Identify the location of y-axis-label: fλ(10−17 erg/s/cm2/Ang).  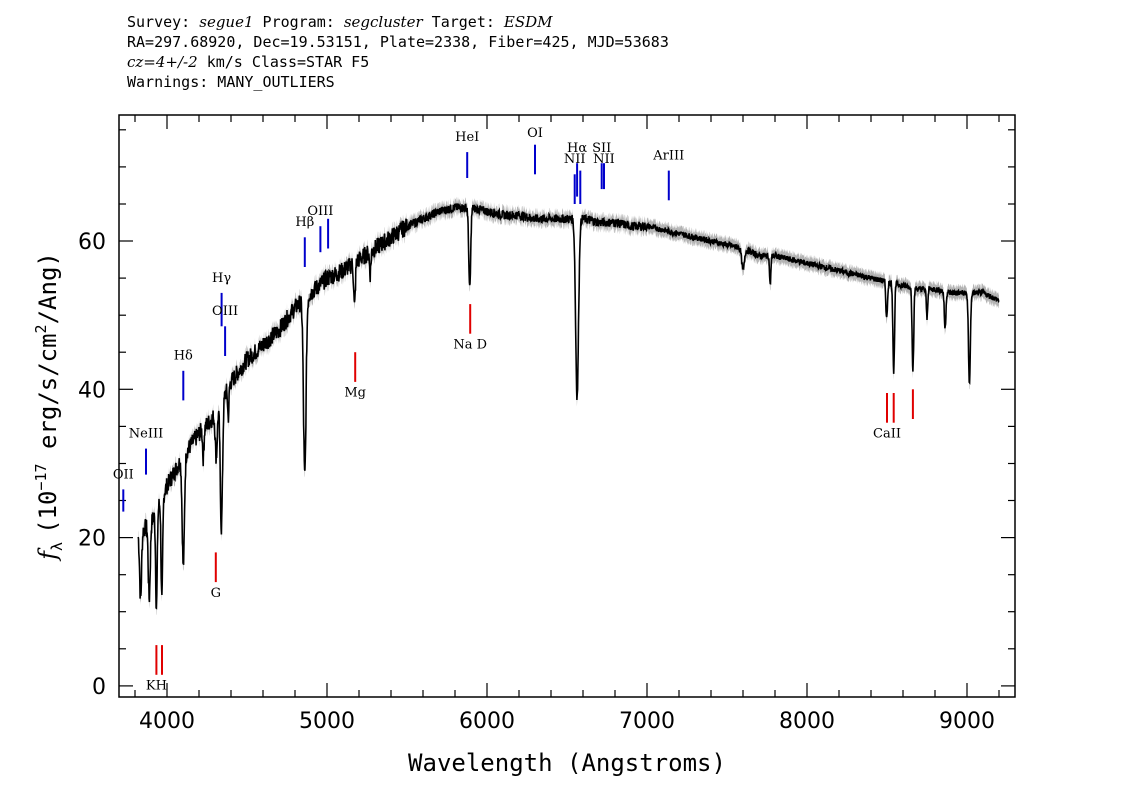
(49, 407).